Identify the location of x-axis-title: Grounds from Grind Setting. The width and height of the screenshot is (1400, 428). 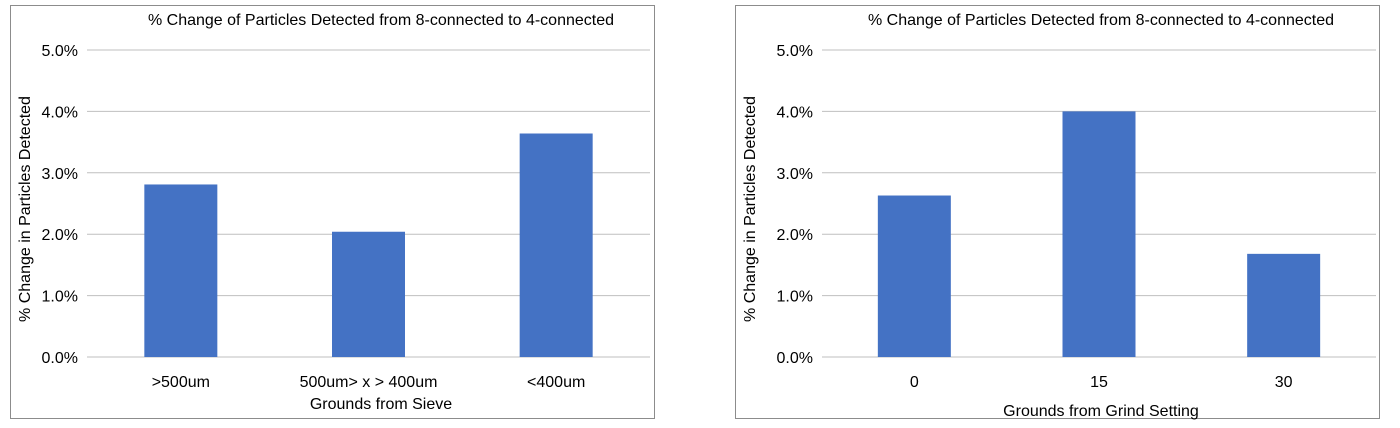
(1101, 411).